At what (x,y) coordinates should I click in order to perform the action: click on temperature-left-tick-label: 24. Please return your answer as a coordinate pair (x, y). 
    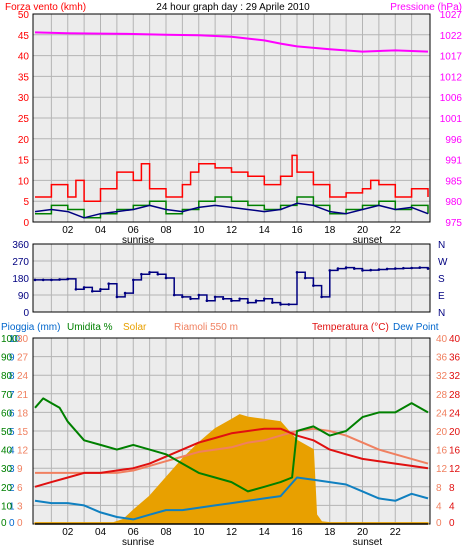
    Looking at the image, I should click on (442, 413).